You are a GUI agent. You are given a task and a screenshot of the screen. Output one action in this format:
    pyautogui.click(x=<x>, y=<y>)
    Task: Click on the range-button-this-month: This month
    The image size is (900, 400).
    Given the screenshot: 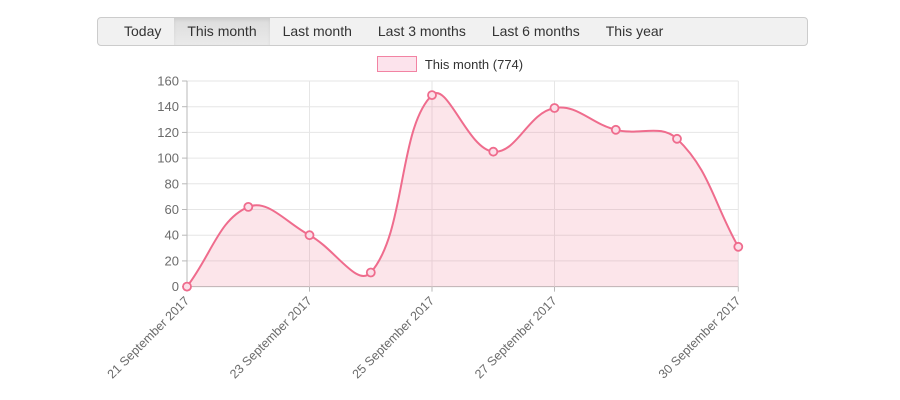 What is the action you would take?
    pyautogui.click(x=222, y=31)
    